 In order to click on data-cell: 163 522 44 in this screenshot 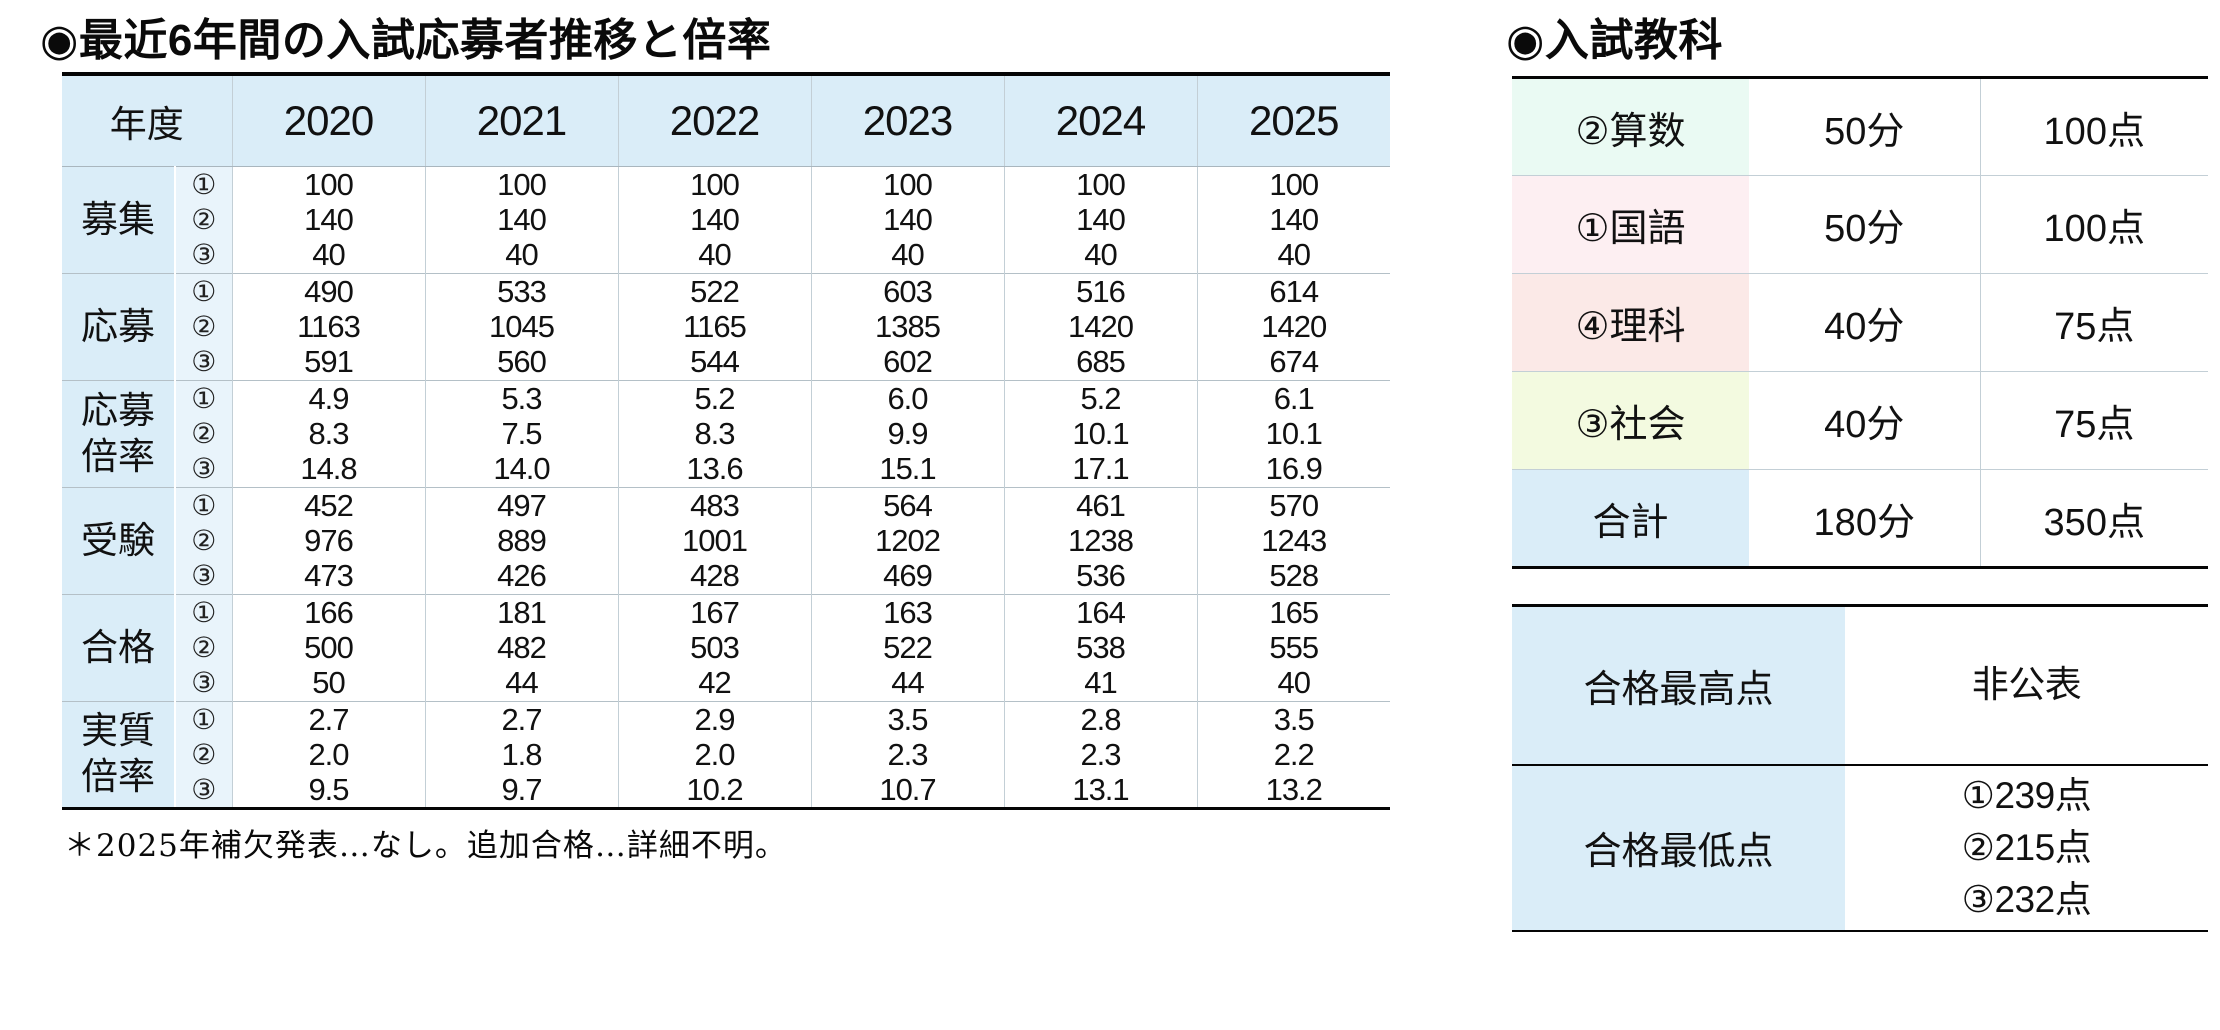, I will do `click(907, 647)`.